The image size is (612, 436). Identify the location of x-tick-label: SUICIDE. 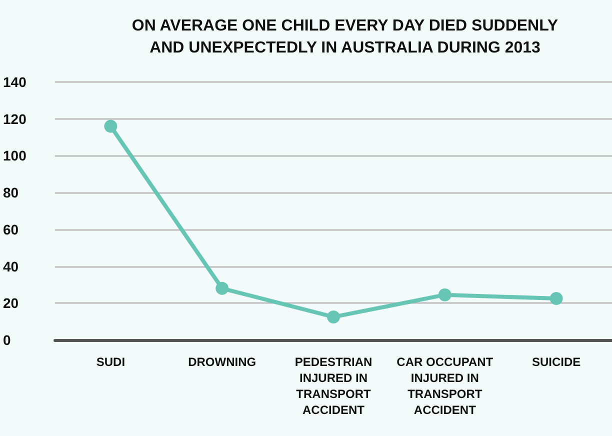
(556, 362).